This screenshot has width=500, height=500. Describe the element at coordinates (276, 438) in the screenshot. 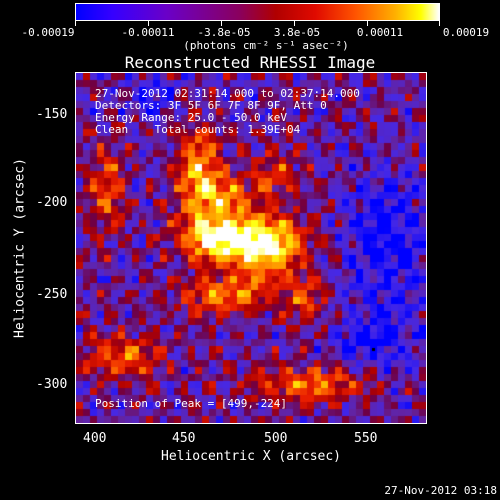

I see `x-tick-label: 500` at that location.